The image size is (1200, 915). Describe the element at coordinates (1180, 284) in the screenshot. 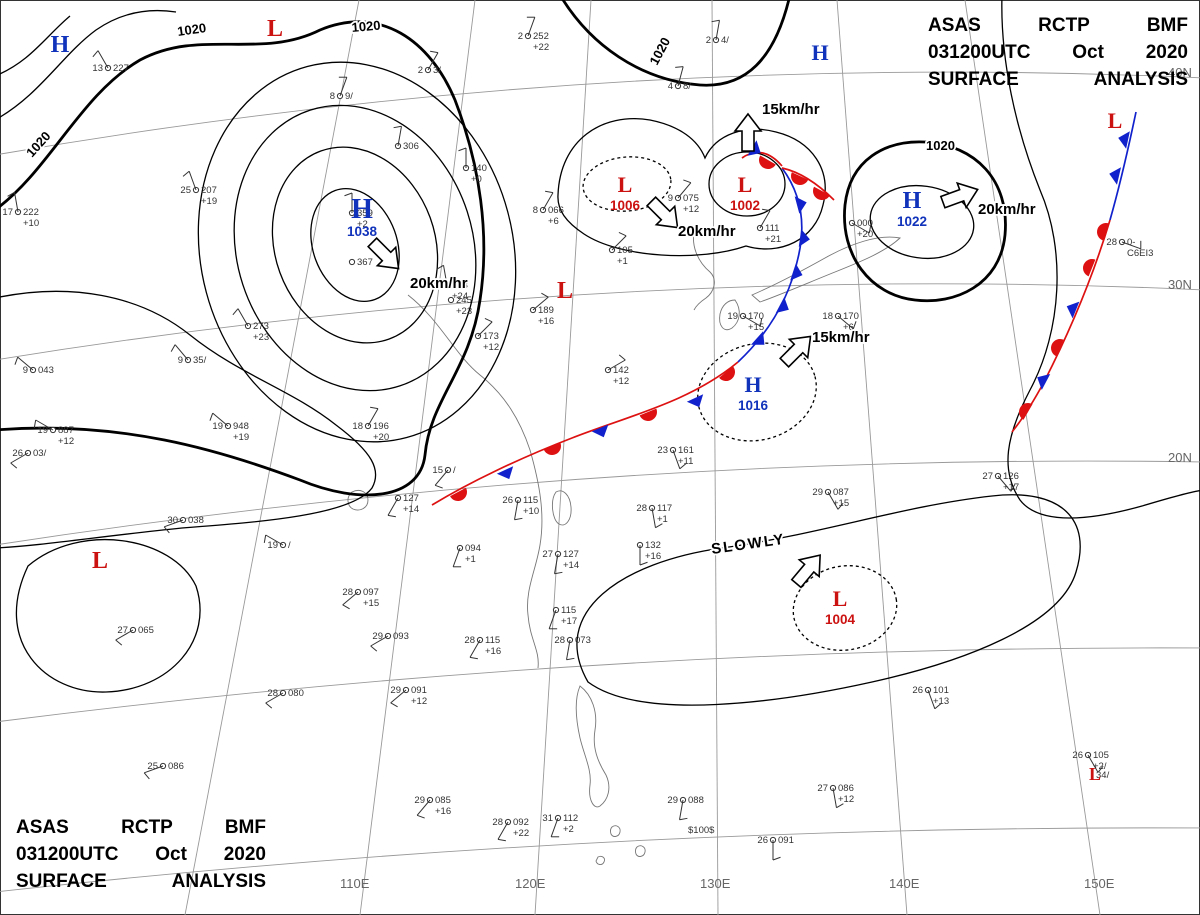

I see `latlon-label: 30N` at that location.